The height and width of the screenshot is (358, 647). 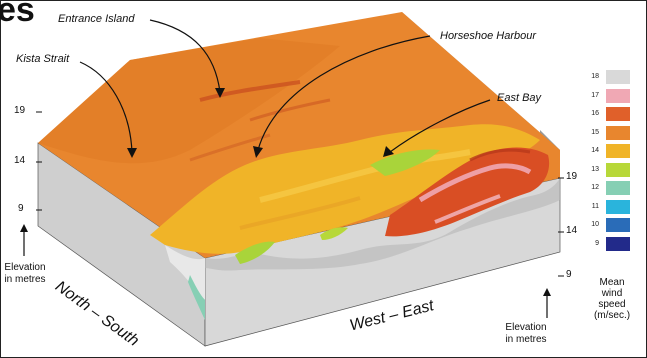 What do you see at coordinates (96, 19) in the screenshot?
I see `label-entrance-island: Entrance Island` at bounding box center [96, 19].